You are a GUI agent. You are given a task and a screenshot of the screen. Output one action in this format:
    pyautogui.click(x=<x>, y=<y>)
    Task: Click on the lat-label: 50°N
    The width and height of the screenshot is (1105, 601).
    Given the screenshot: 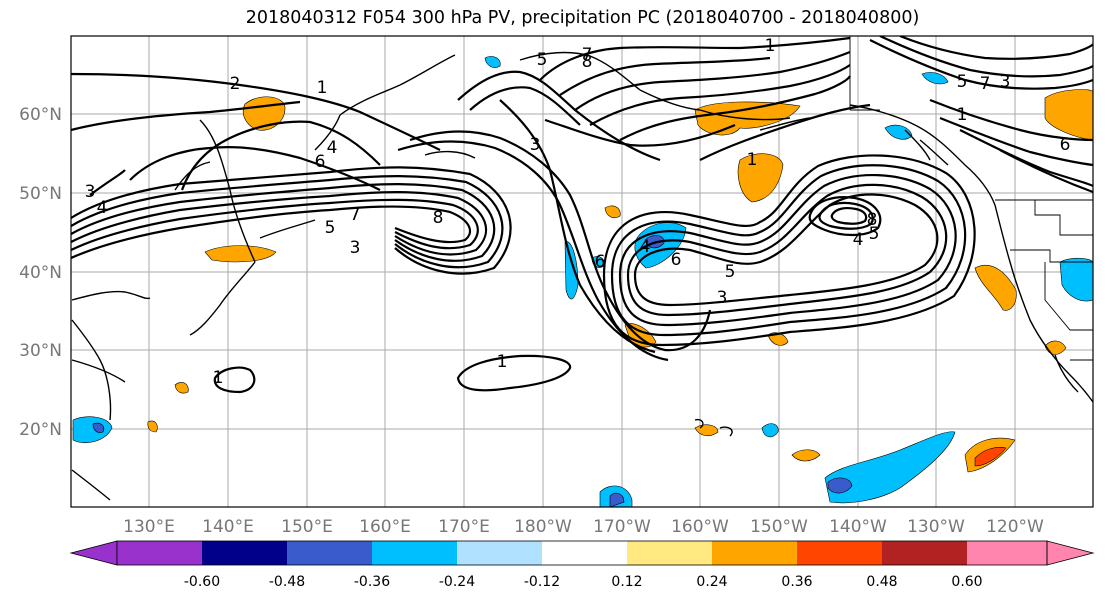 What is the action you would take?
    pyautogui.click(x=40, y=194)
    